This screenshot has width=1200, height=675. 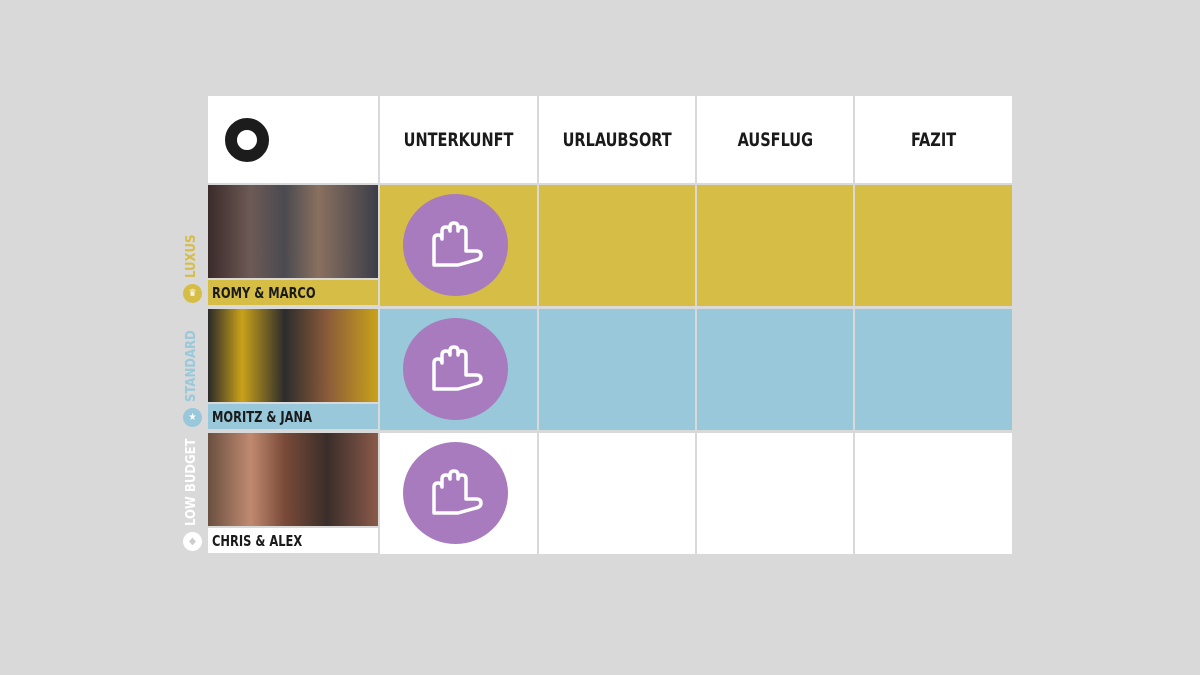 I want to click on contestant-name: MORITZ & JANA, so click(x=293, y=416).